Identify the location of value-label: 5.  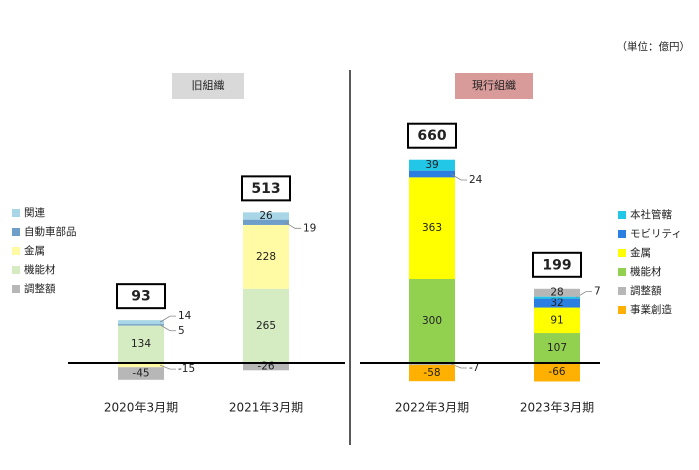
(181, 331).